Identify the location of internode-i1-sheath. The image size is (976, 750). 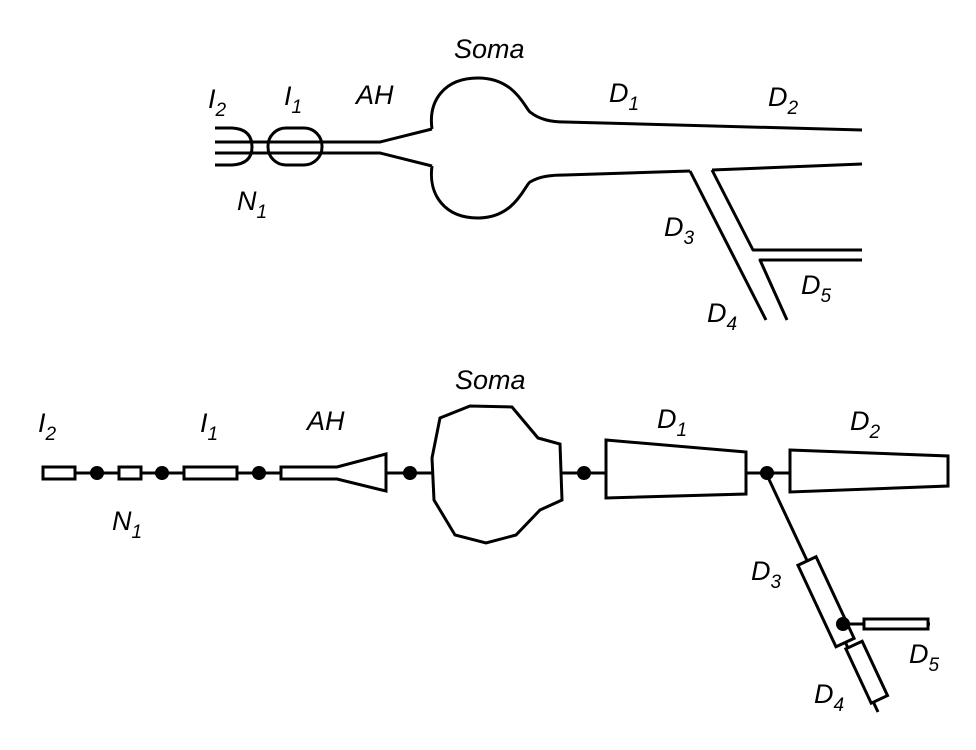
(295, 146).